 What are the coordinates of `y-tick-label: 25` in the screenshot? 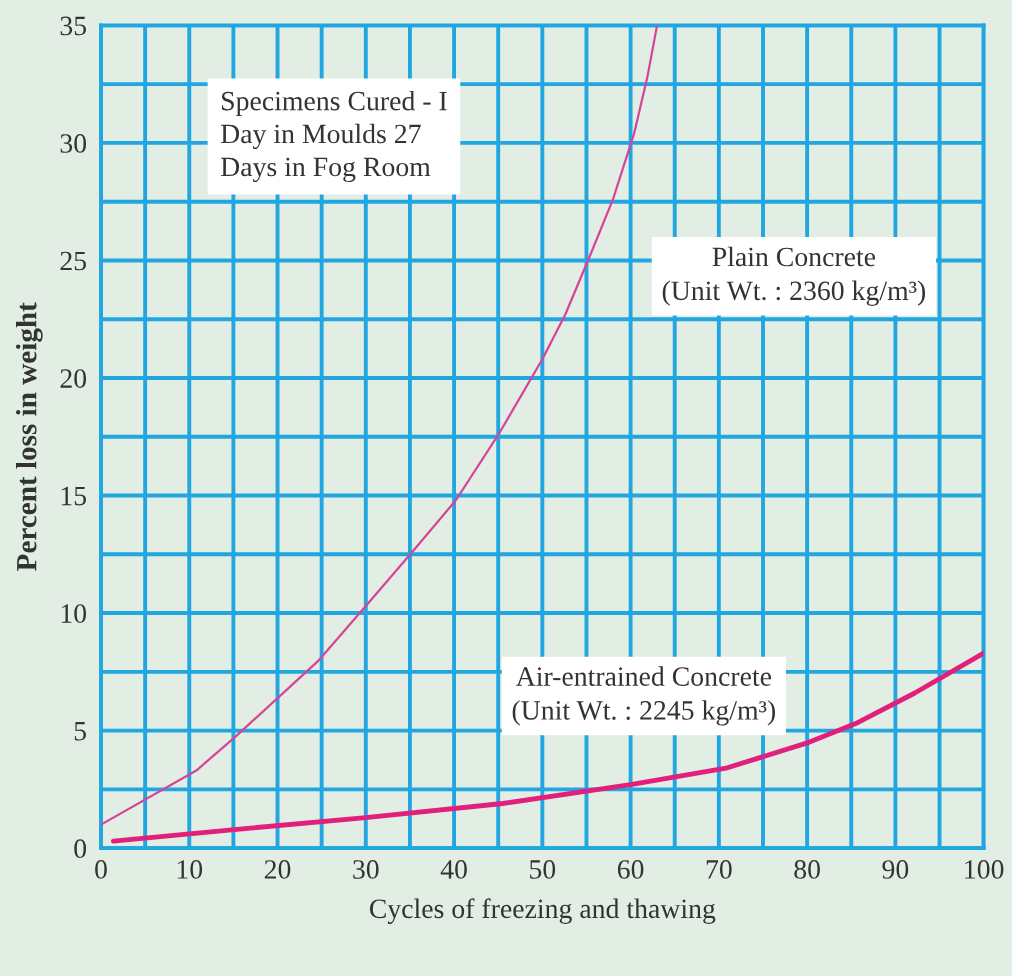 It's located at (73, 261).